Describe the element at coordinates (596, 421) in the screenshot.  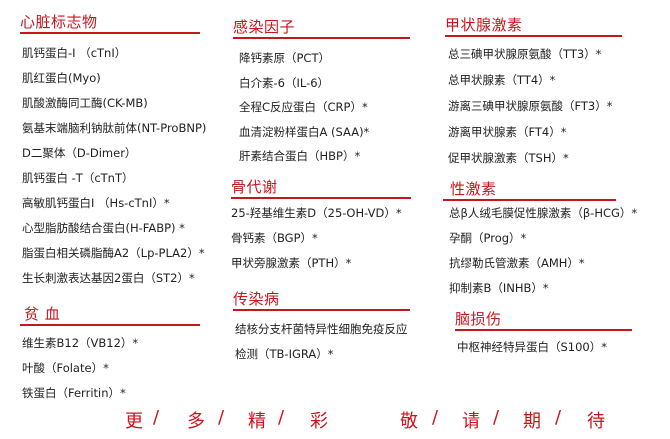
I see `footer-char: 待` at that location.